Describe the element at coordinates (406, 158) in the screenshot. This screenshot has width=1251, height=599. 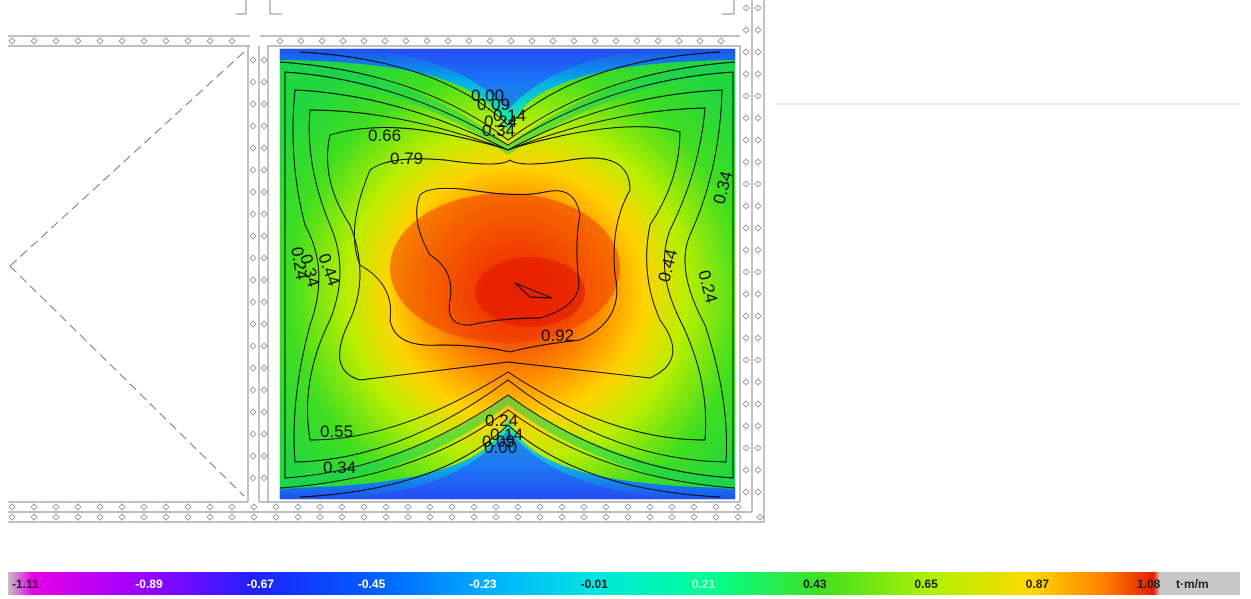
I see `contour-label: 0.79` at that location.